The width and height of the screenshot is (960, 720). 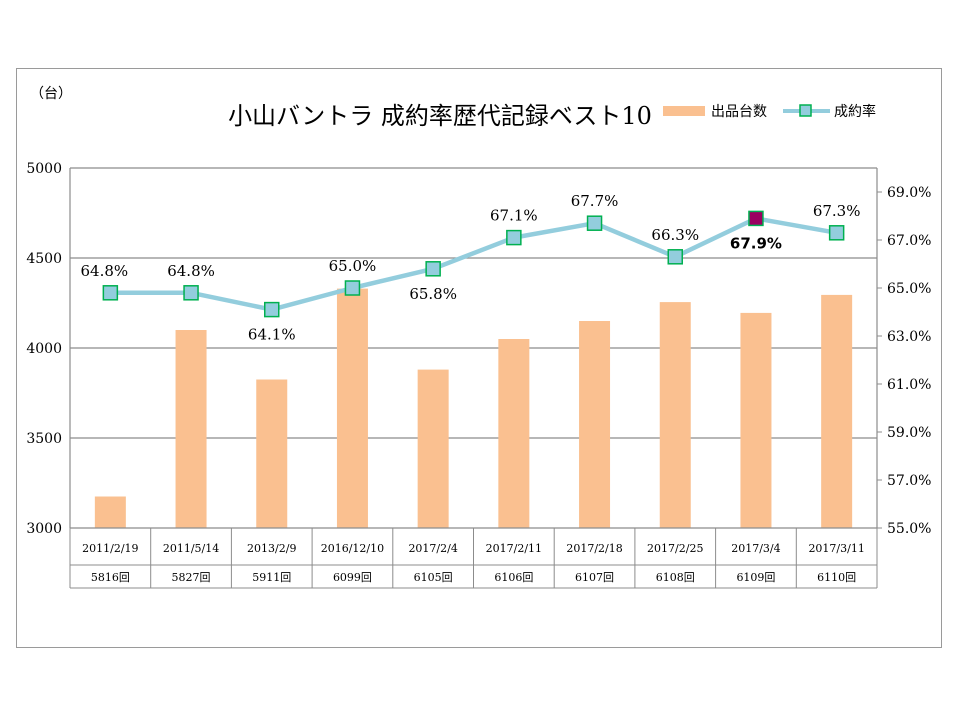 What do you see at coordinates (836, 548) in the screenshot?
I see `x-tick-label: 2017/3/11` at bounding box center [836, 548].